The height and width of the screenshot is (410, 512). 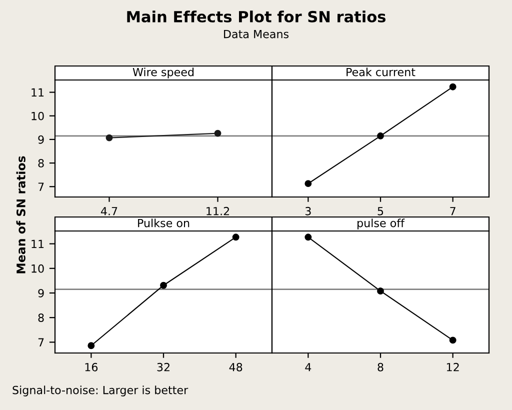 What do you see at coordinates (256, 34) in the screenshot?
I see `text: Data Means` at bounding box center [256, 34].